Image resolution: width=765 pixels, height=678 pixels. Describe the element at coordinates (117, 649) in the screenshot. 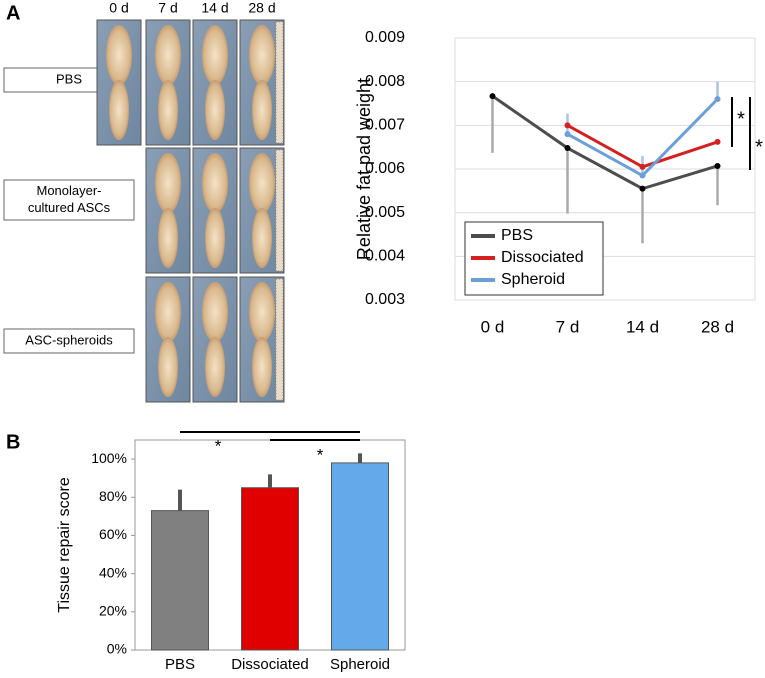

I see `y-tick-label: 0%` at that location.